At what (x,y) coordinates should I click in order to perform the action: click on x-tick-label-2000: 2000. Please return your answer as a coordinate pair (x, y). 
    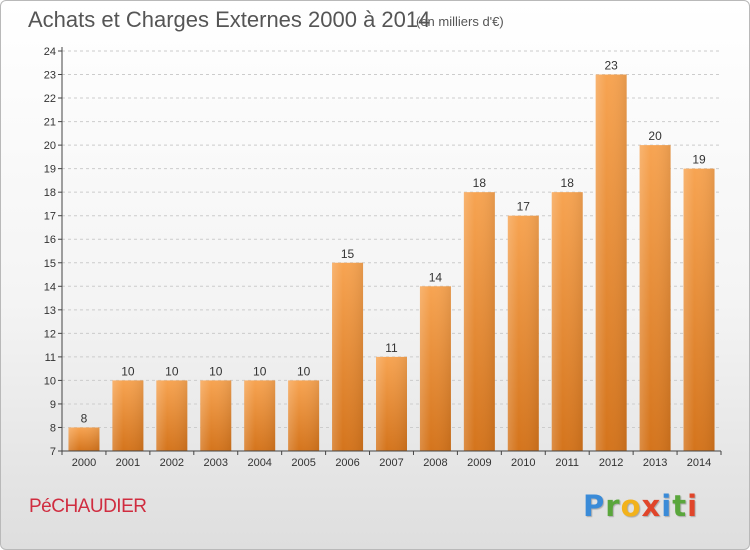
    Looking at the image, I should click on (84, 463).